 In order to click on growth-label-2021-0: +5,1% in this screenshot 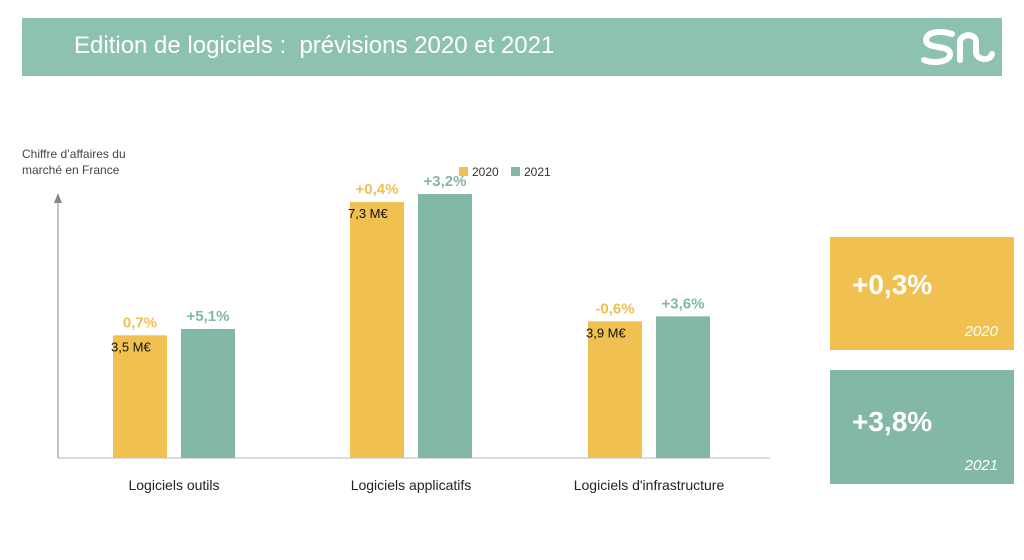, I will do `click(208, 316)`.